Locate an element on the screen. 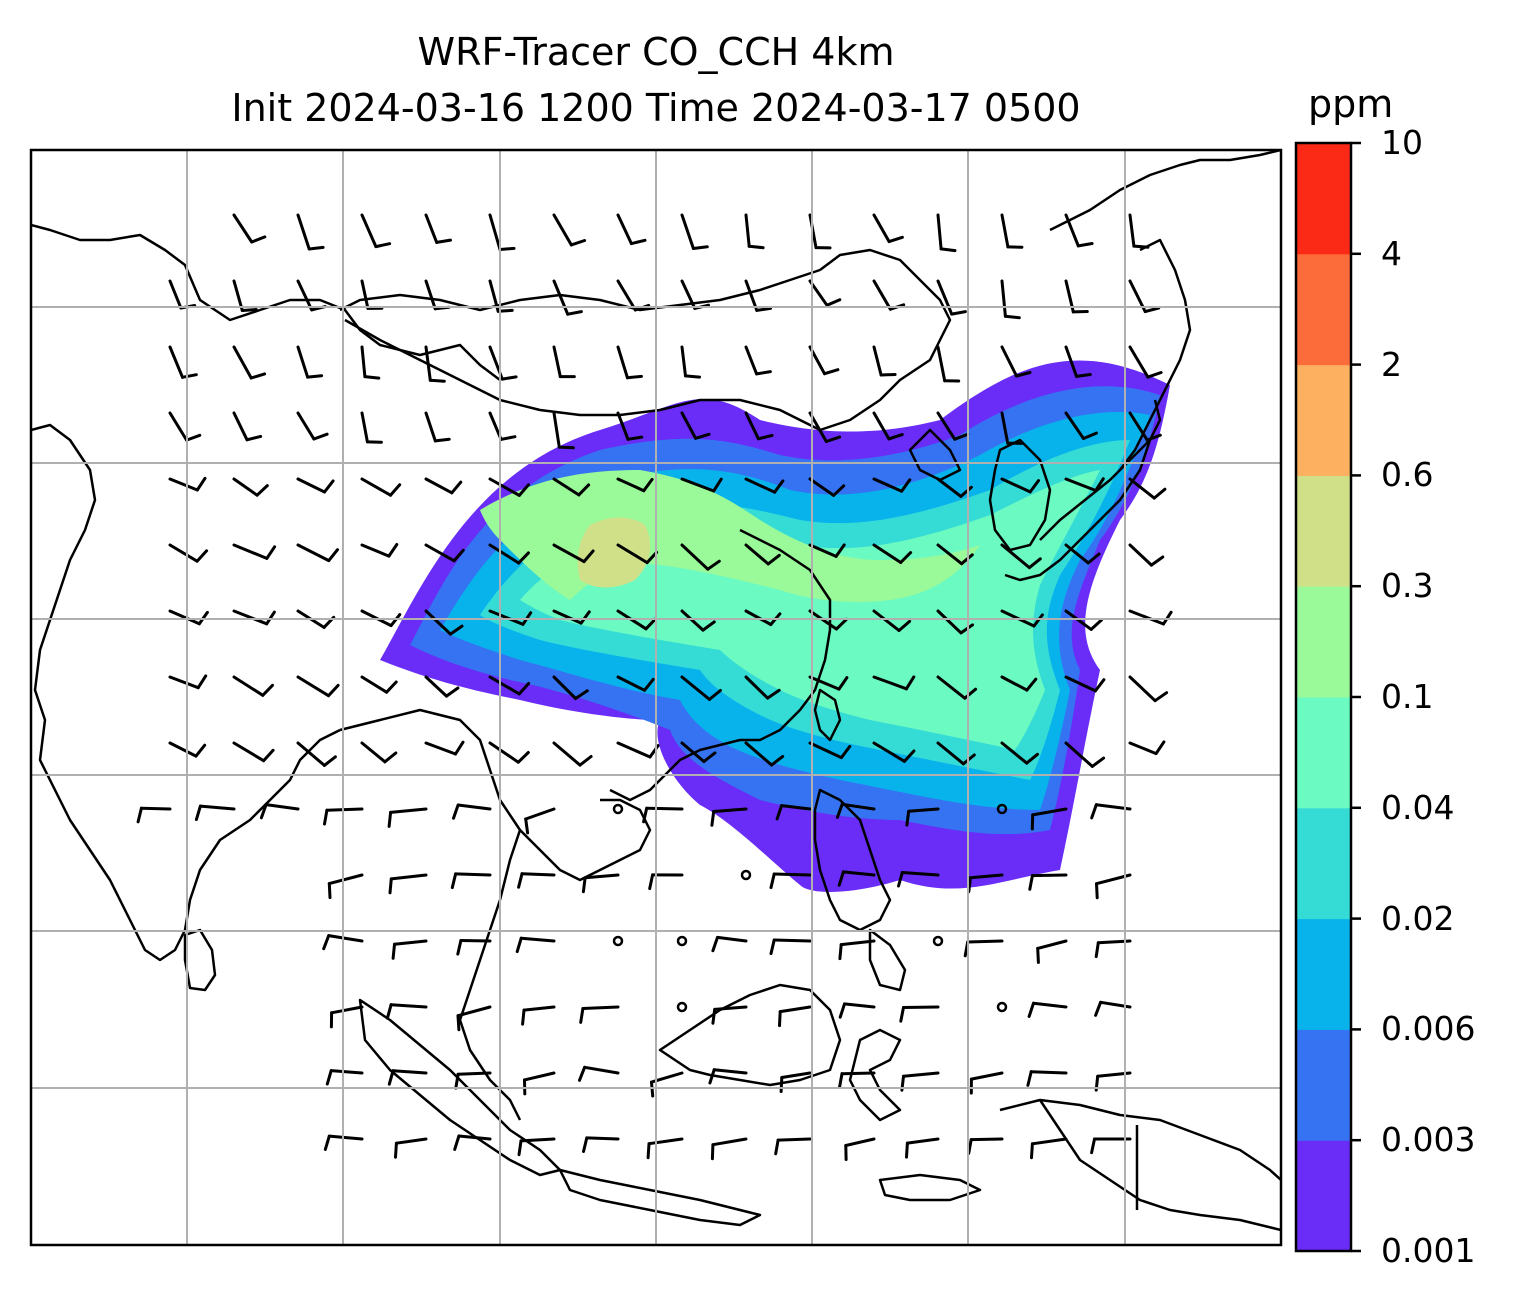 This screenshot has height=1306, width=1528. colorbar-tick-label: 0.1 is located at coordinates (1407, 696).